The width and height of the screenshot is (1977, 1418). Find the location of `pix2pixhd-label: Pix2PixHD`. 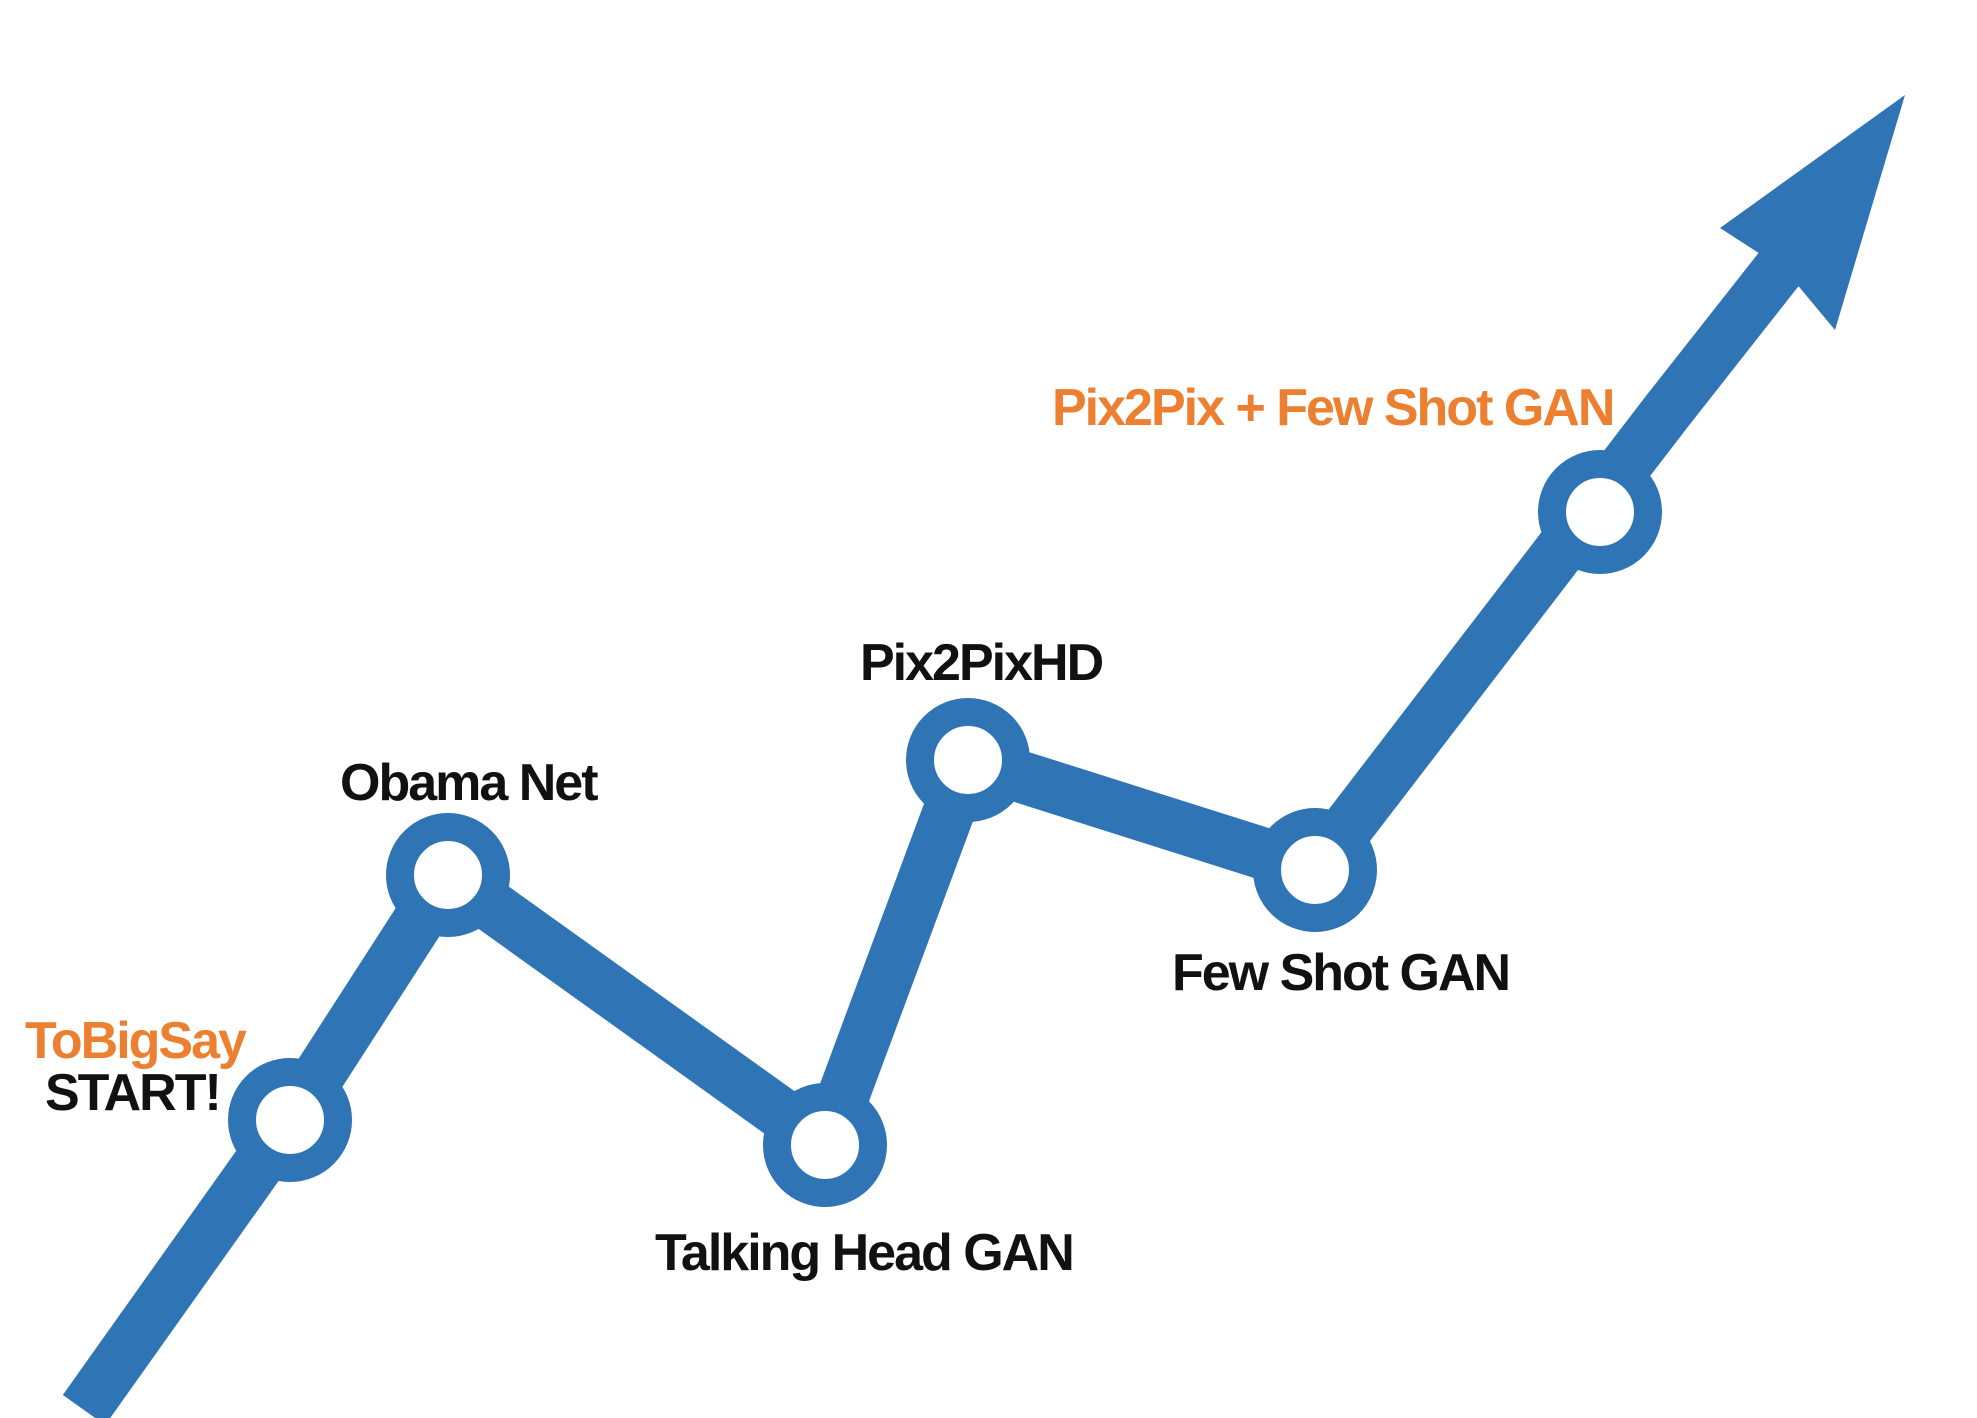

pix2pixhd-label: Pix2PixHD is located at coordinates (981, 663).